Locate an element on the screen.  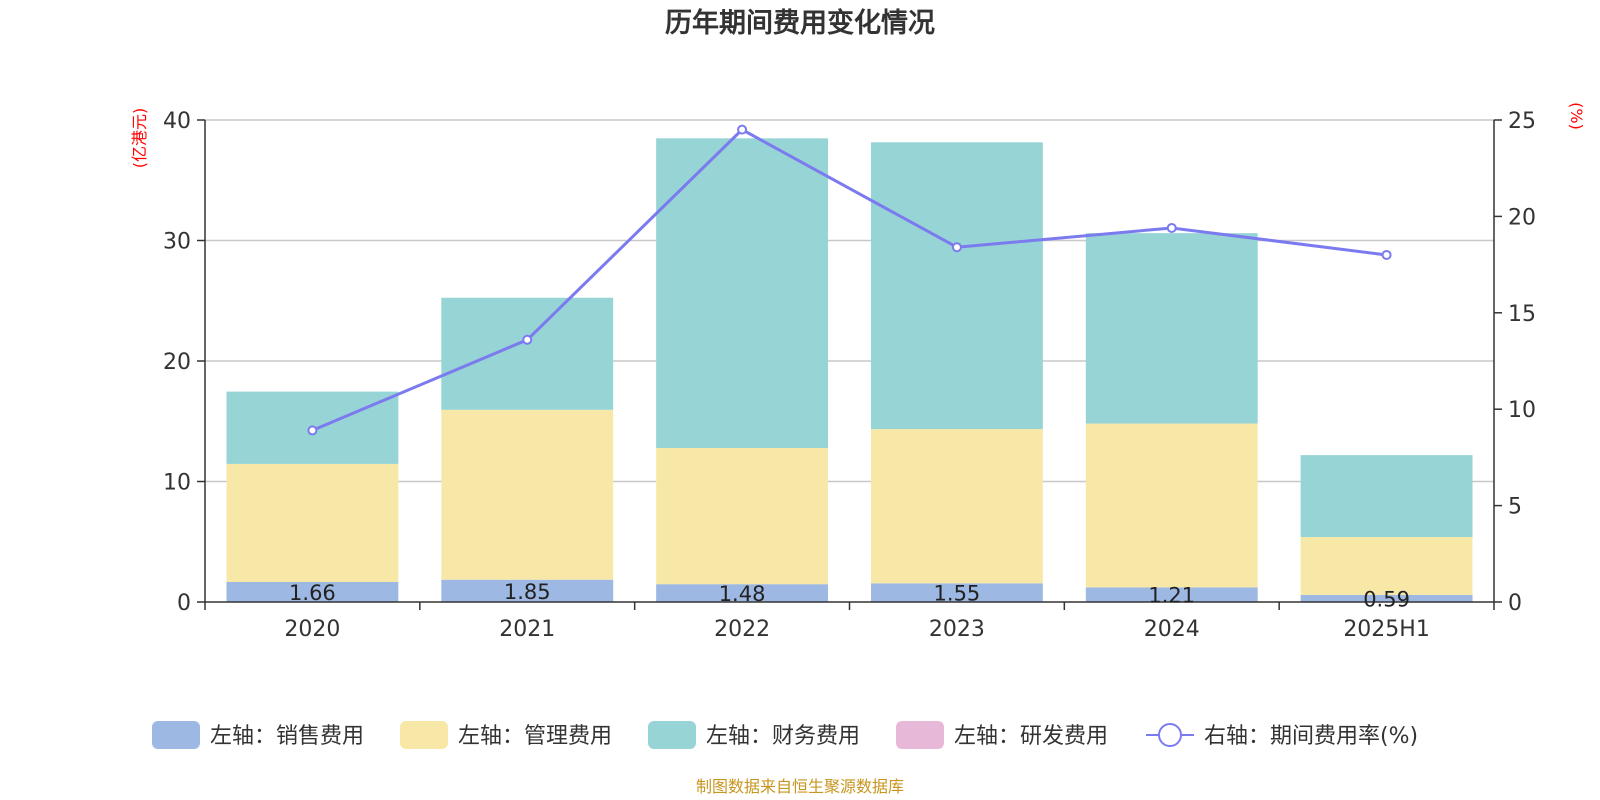
bar-data-label: 0.59 is located at coordinates (1386, 599).